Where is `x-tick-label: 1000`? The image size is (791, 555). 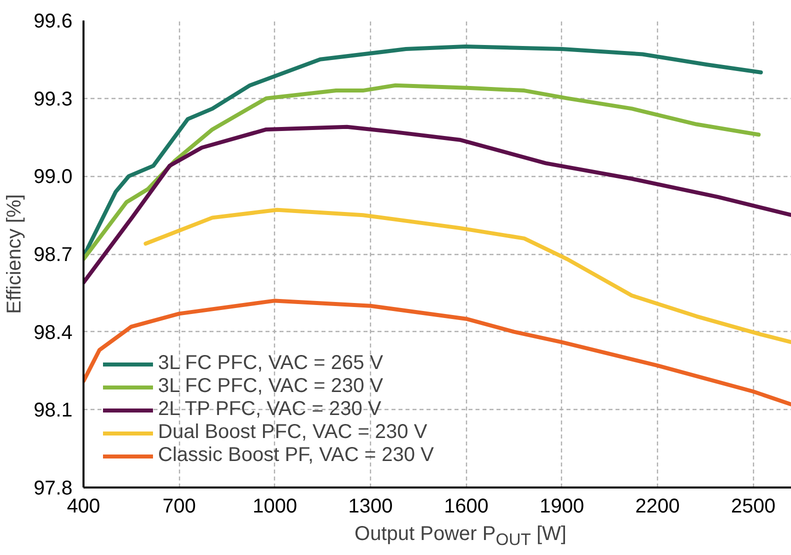
x-tick-label: 1000 is located at coordinates (275, 507).